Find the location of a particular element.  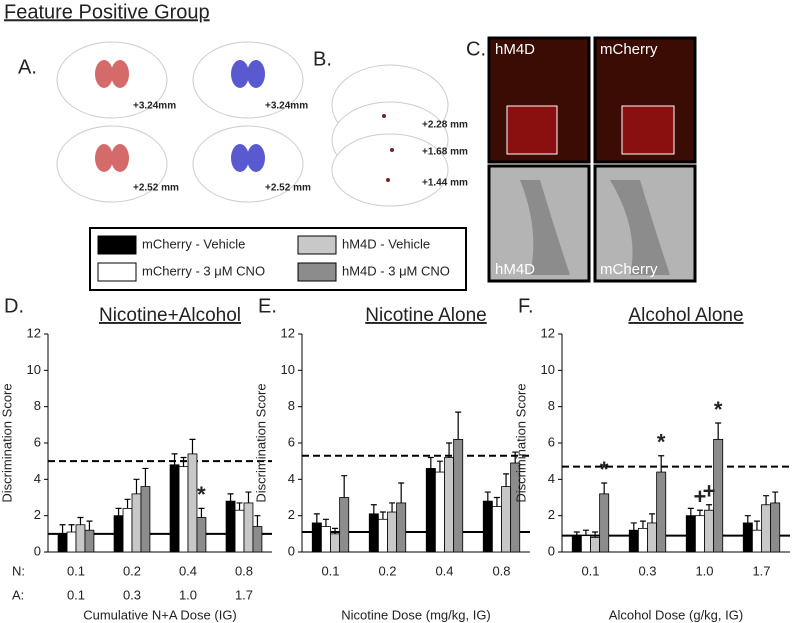

legend-box is located at coordinates (278, 259).